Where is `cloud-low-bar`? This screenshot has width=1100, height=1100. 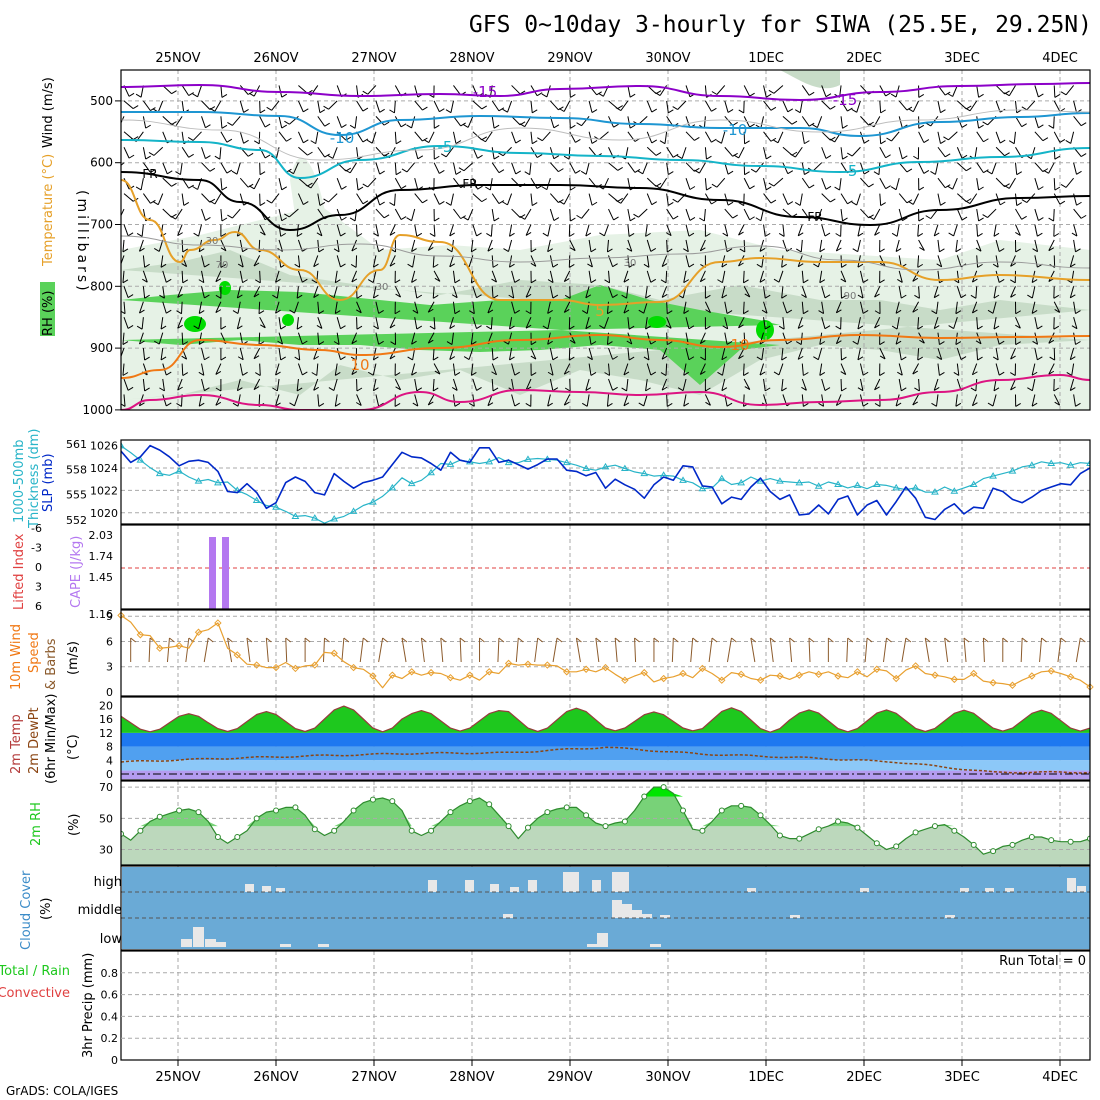 cloud-low-bar is located at coordinates (186, 943).